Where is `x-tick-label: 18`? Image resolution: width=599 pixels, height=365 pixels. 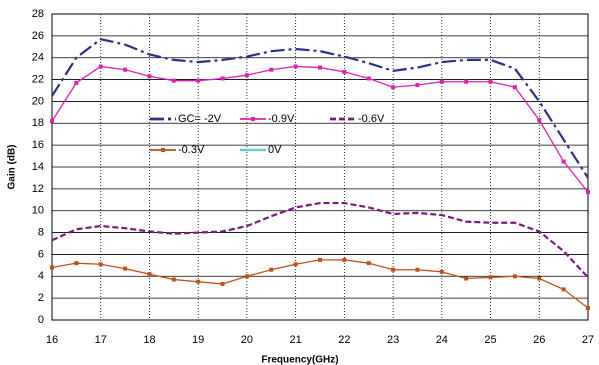
x-tick-label: 18 is located at coordinates (149, 340).